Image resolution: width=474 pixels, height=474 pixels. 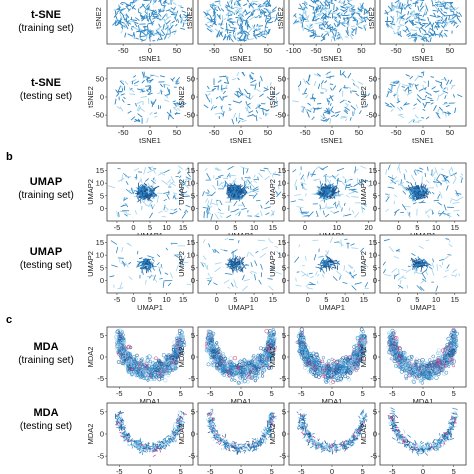 I want to click on y-tick-label: 5, so click(x=193, y=195).